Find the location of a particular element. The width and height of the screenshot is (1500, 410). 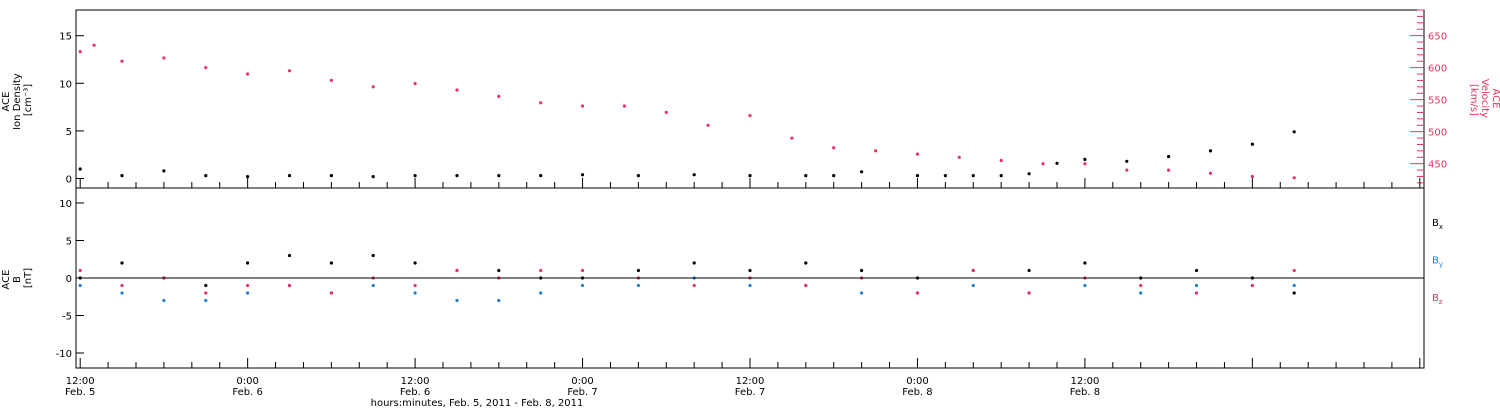

bottom-ylabel-line-3: [nT] is located at coordinates (28, 278).